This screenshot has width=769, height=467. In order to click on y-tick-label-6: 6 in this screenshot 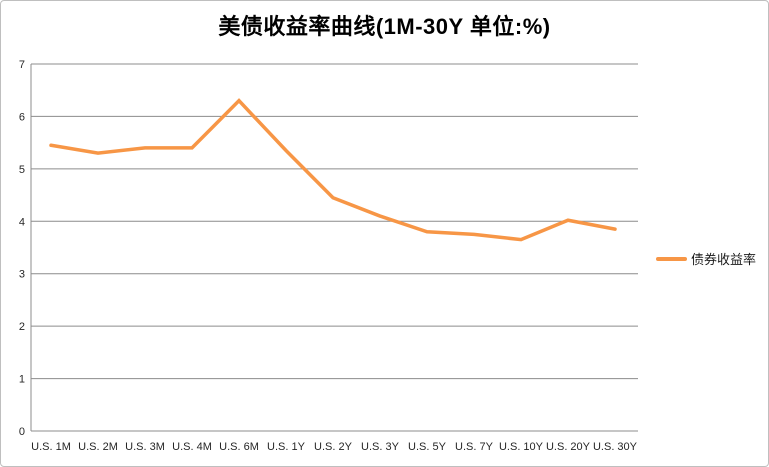, I will do `click(22, 117)`.